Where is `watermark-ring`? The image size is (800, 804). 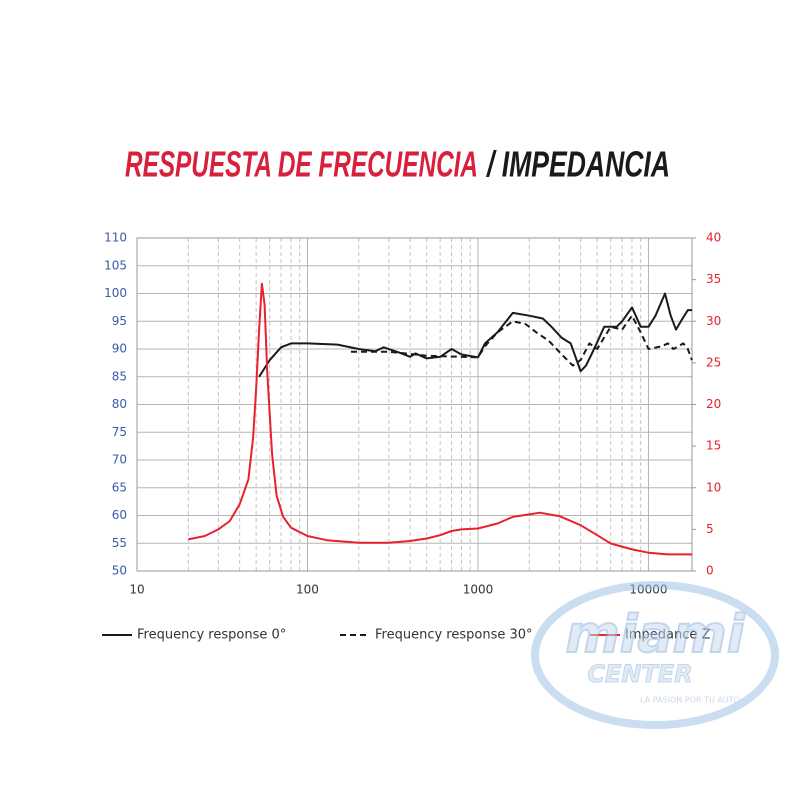
watermark-ring is located at coordinates (655, 655).